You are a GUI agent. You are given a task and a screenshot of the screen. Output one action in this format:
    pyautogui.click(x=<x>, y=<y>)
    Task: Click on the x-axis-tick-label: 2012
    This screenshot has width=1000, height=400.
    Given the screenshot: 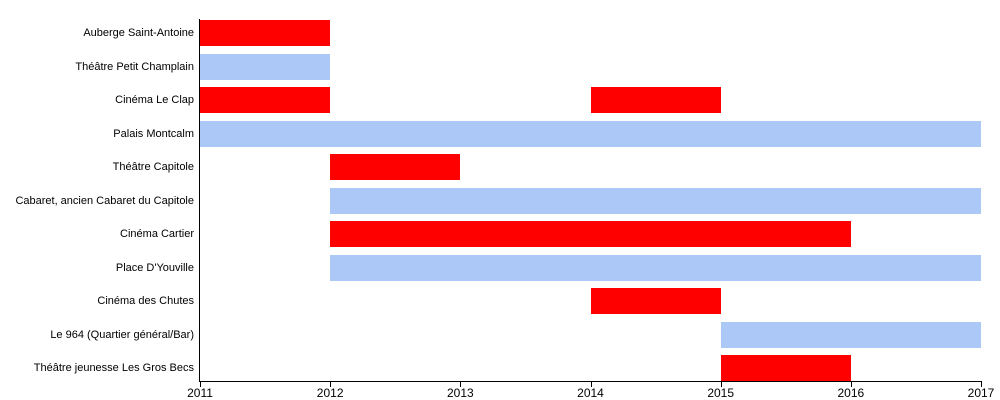 What is the action you would take?
    pyautogui.click(x=330, y=393)
    